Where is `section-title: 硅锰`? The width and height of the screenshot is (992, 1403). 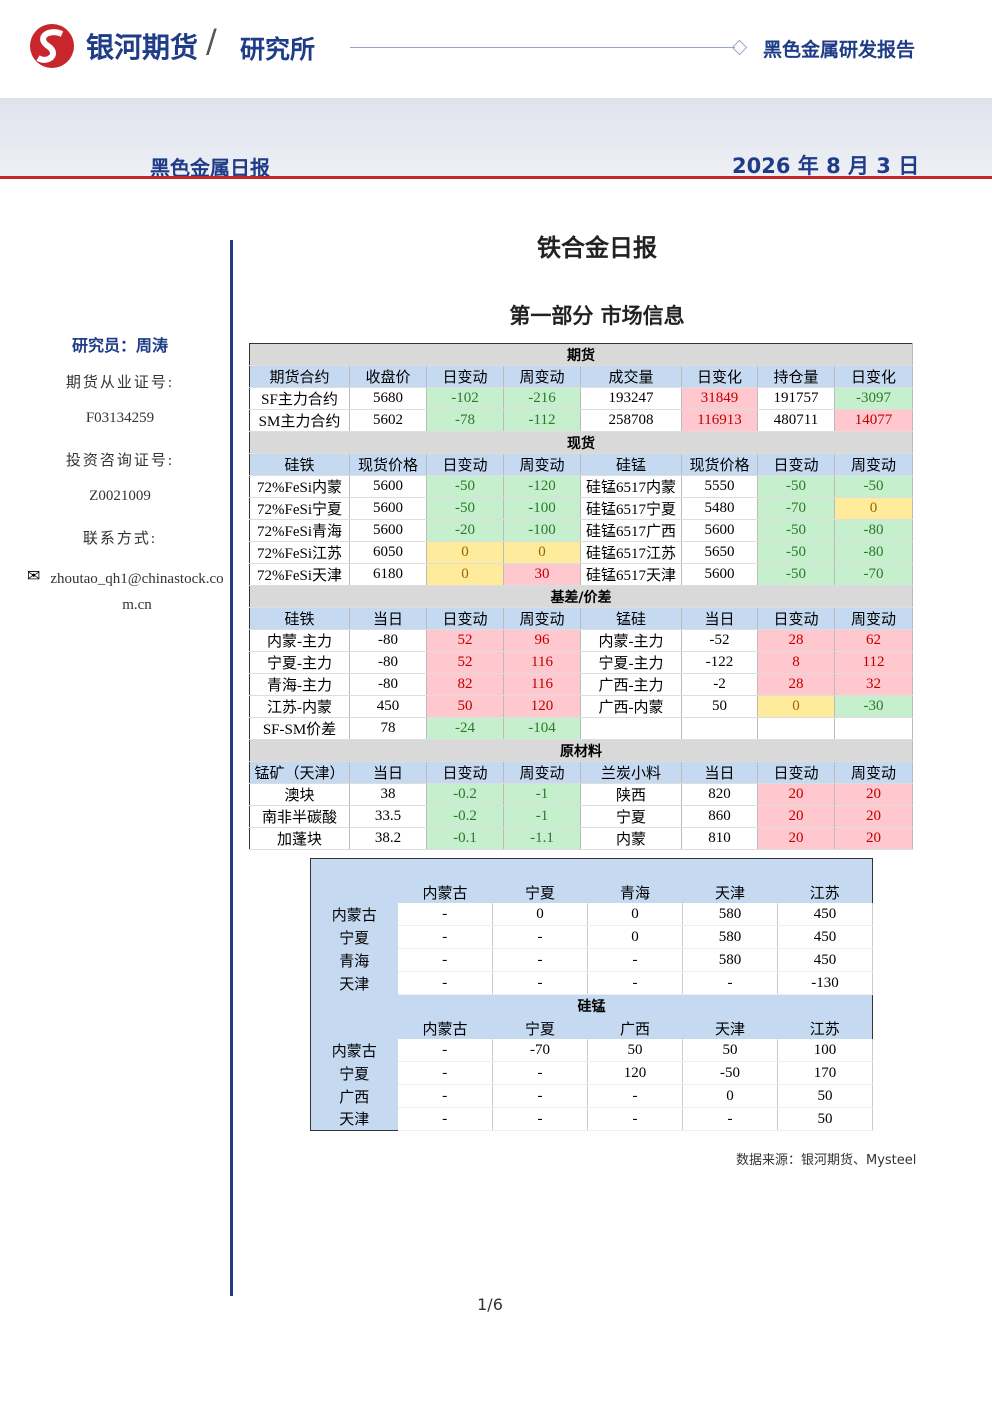
section-title: 硅锰 is located at coordinates (591, 1005).